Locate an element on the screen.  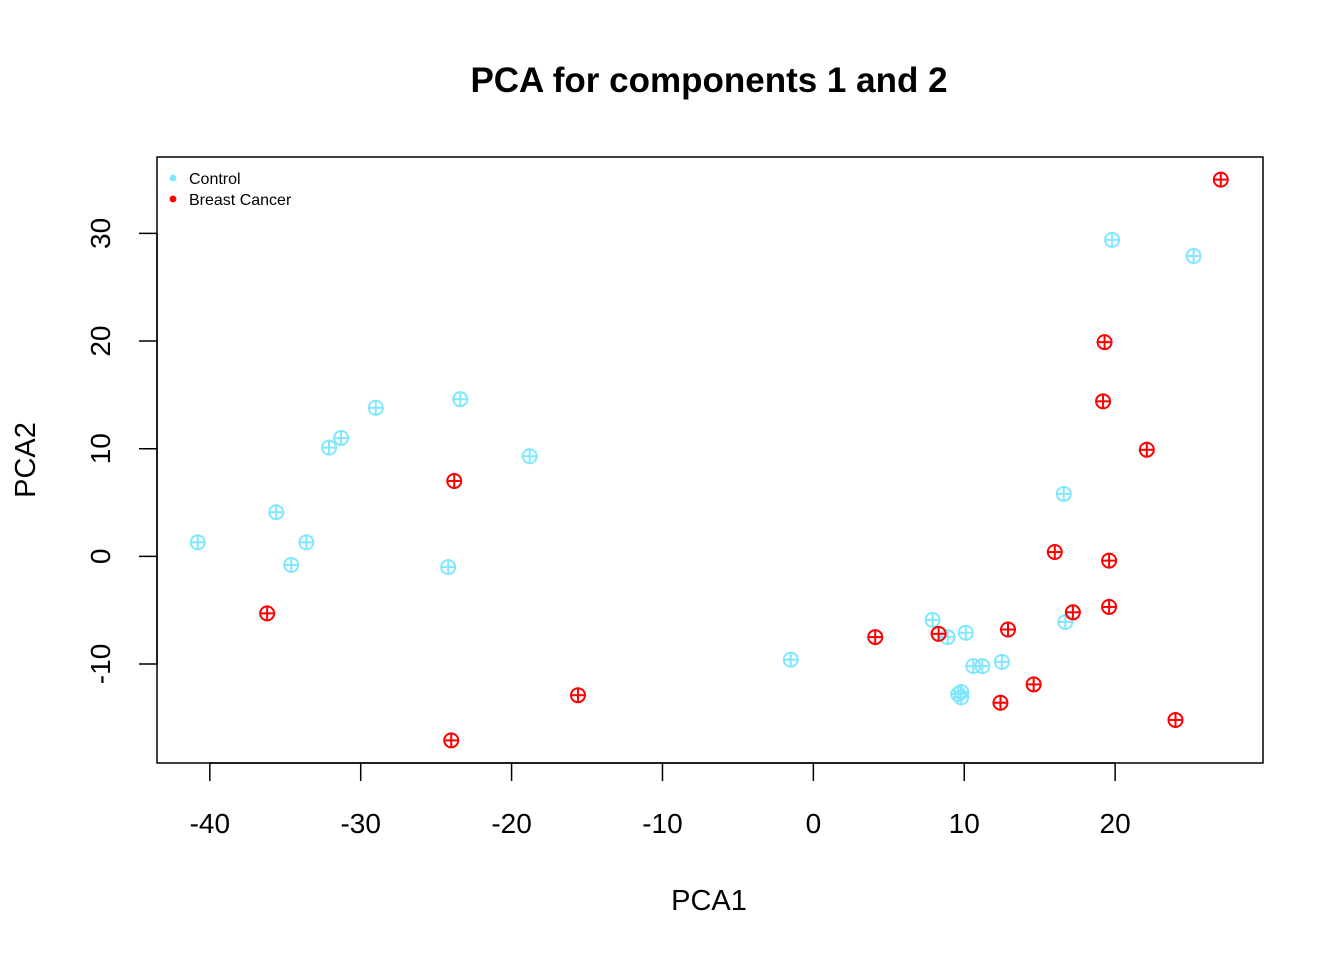
y-axis: -10 0 10 20 30 is located at coordinates (121, 451).